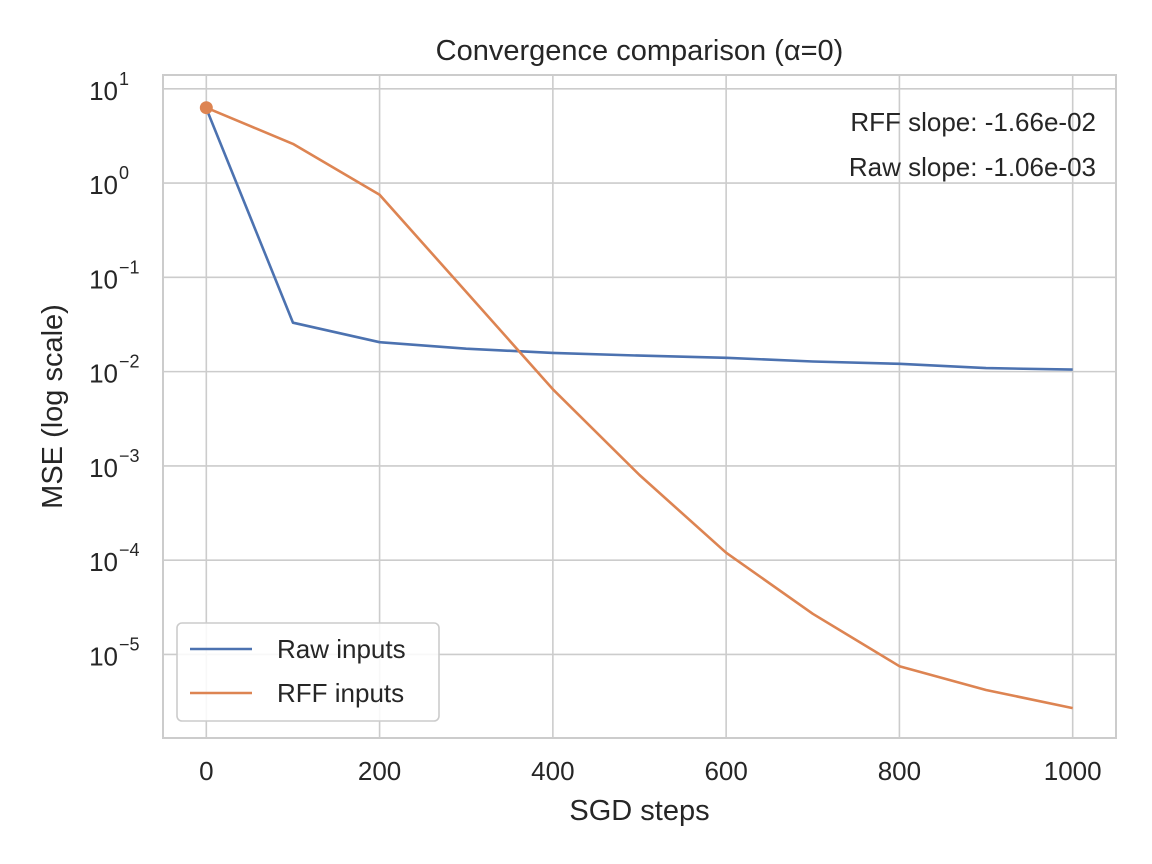 This screenshot has height=864, width=1152. I want to click on y-tick-exponent: 0, so click(124, 173).